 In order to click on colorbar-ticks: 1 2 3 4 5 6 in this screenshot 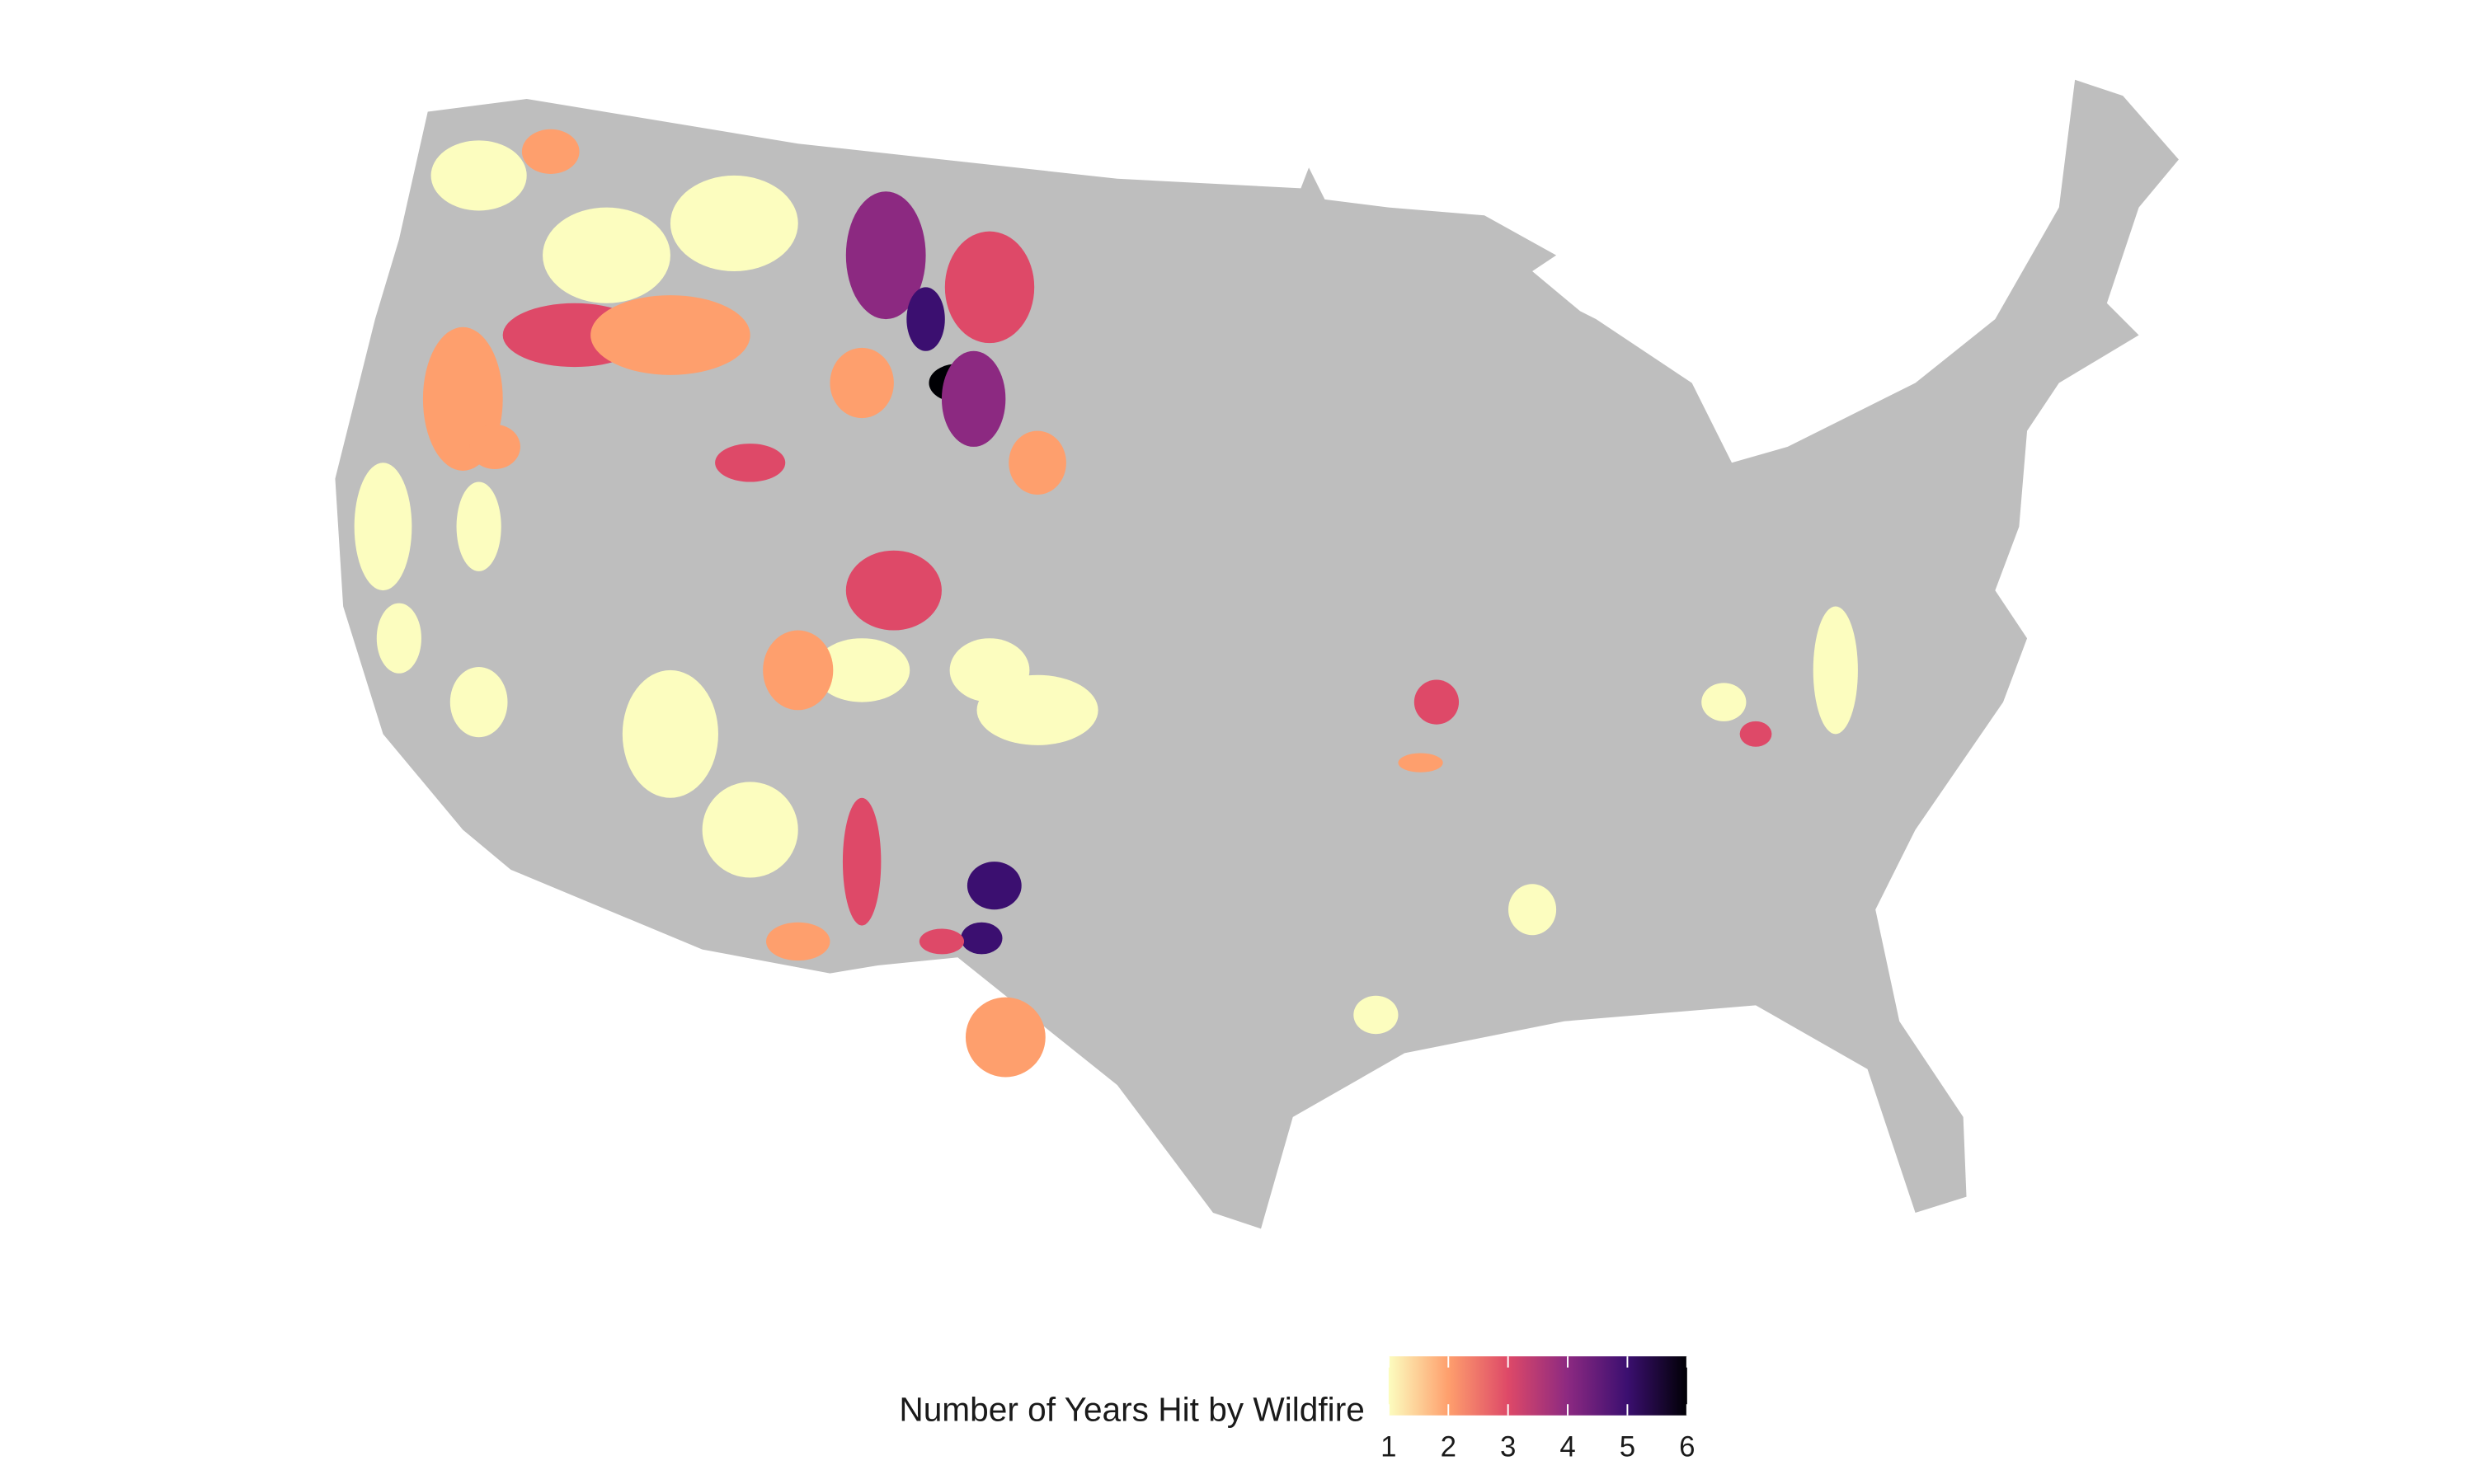, I will do `click(1537, 1409)`.